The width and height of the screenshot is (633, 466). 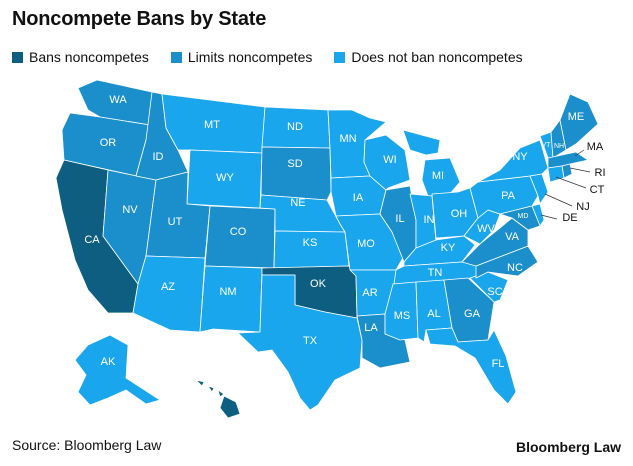 I want to click on state-label-co: CO, so click(x=238, y=232).